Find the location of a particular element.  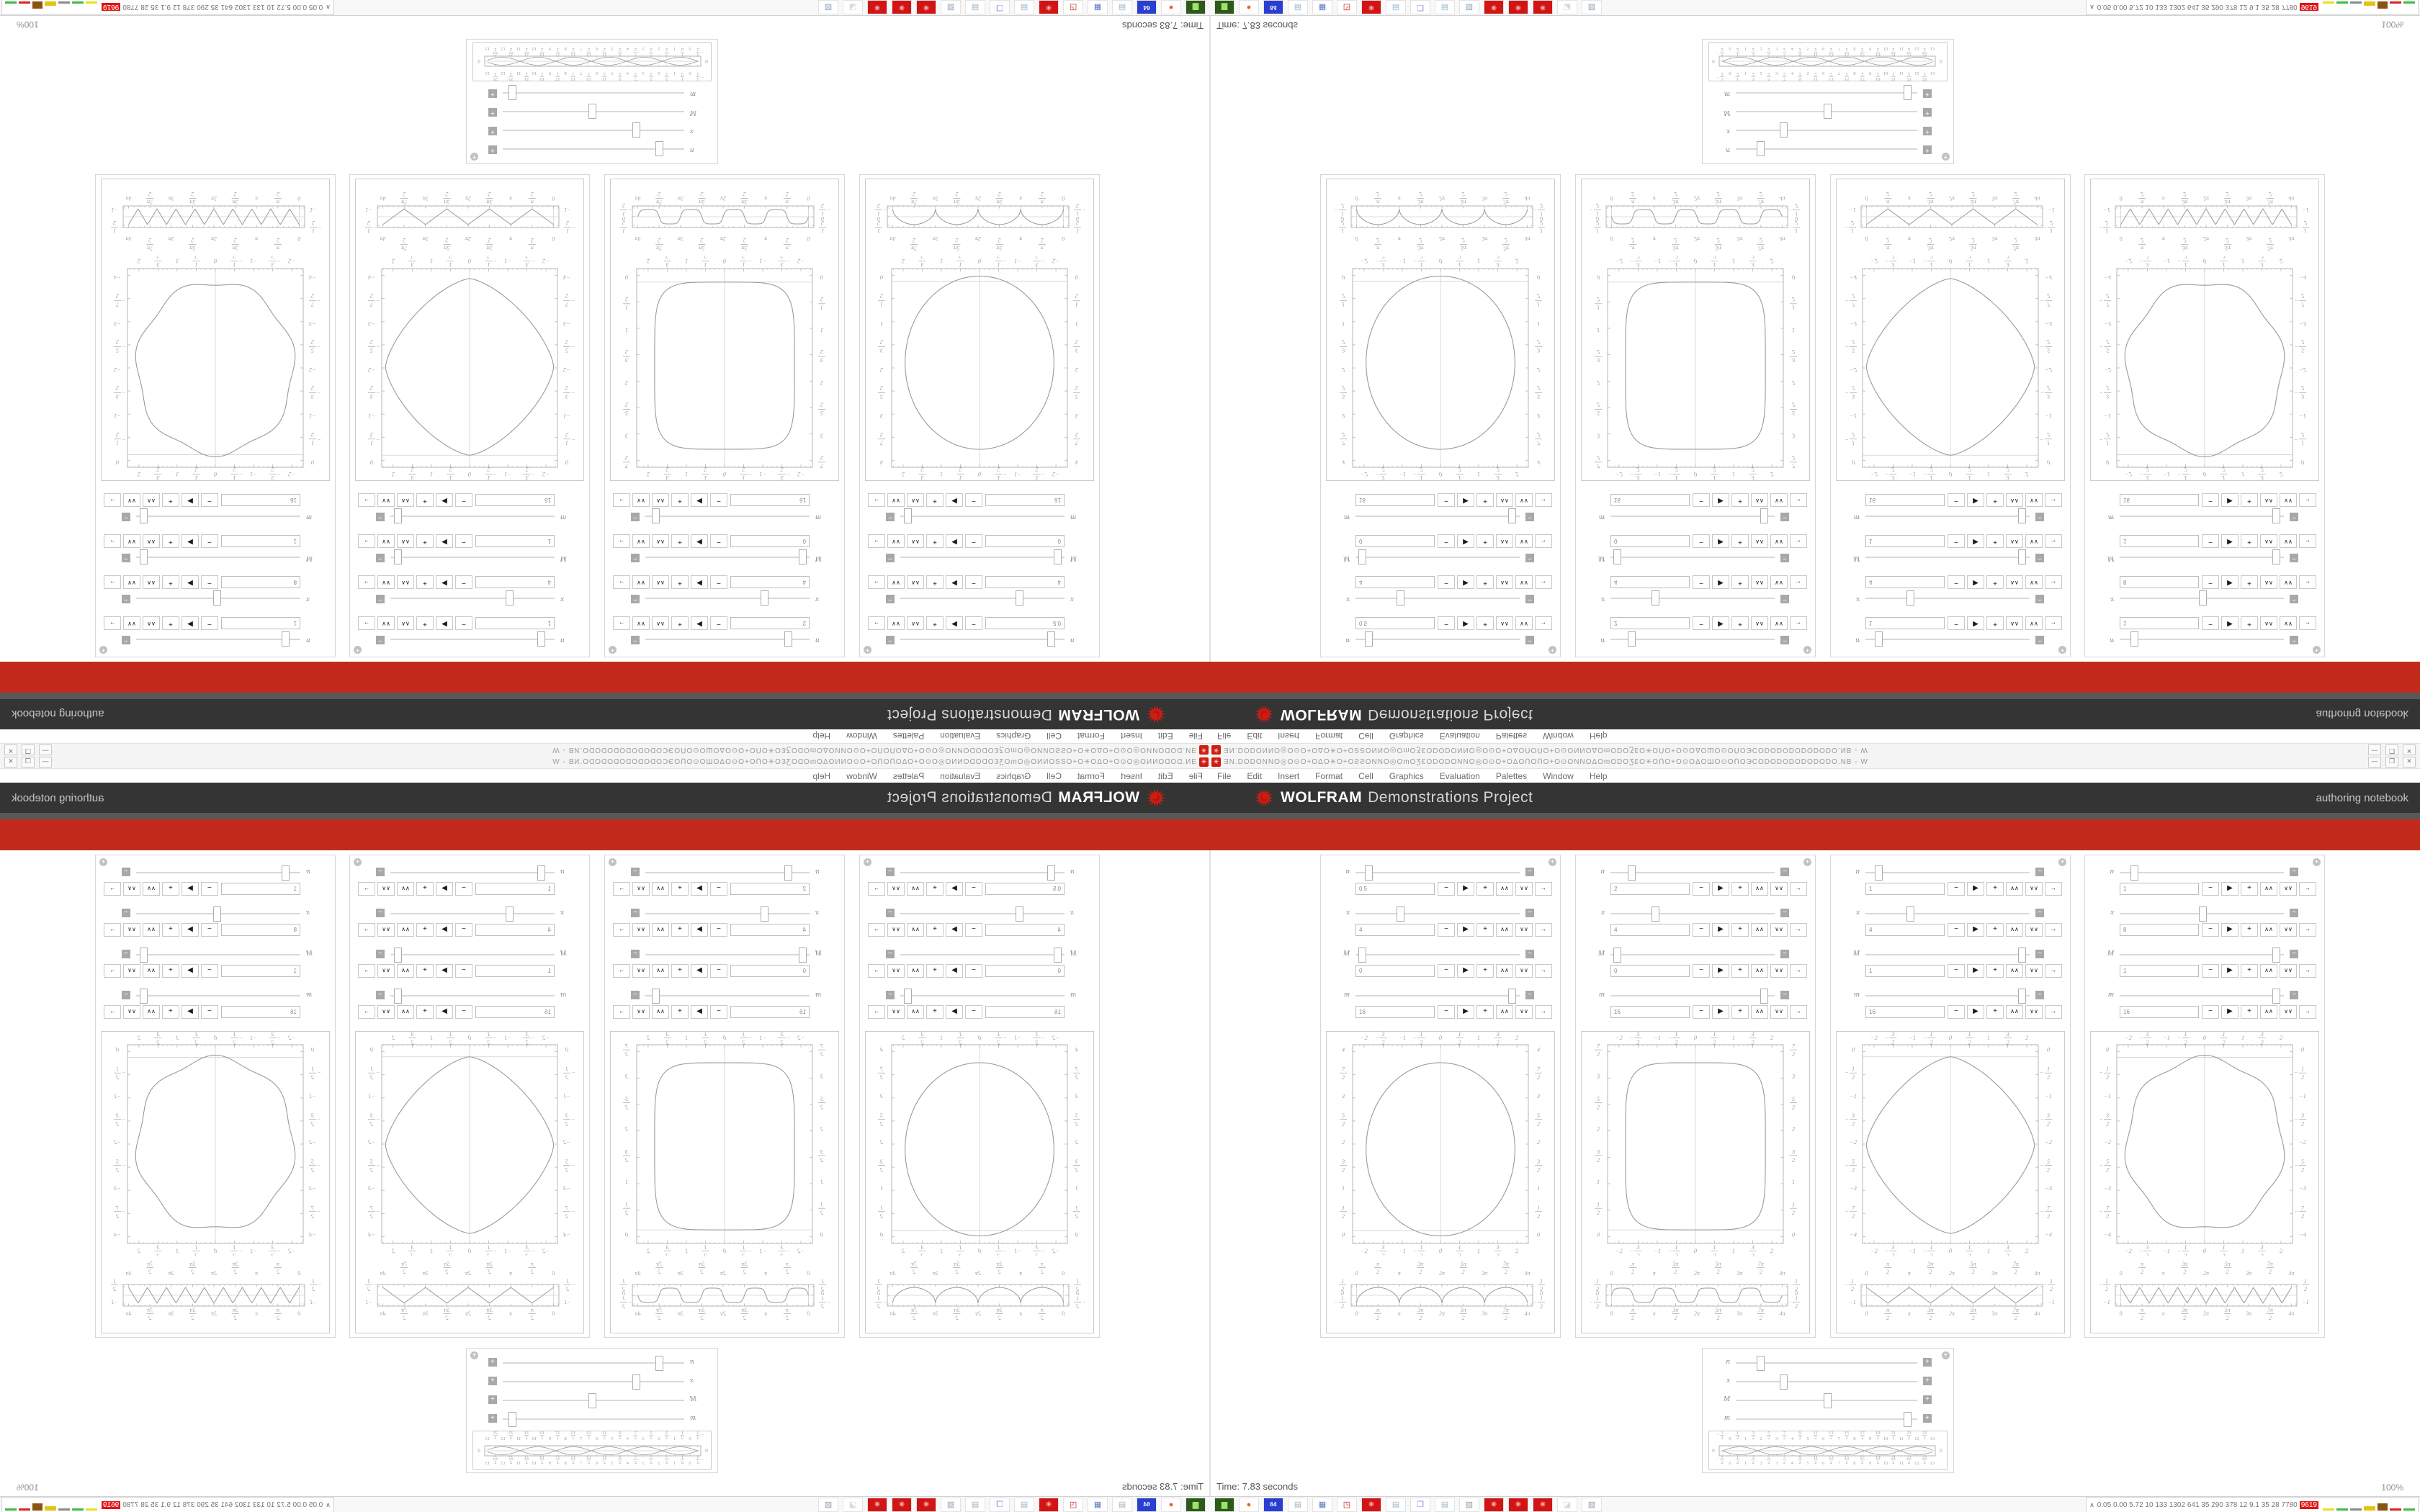

menu-window: Window is located at coordinates (861, 736).